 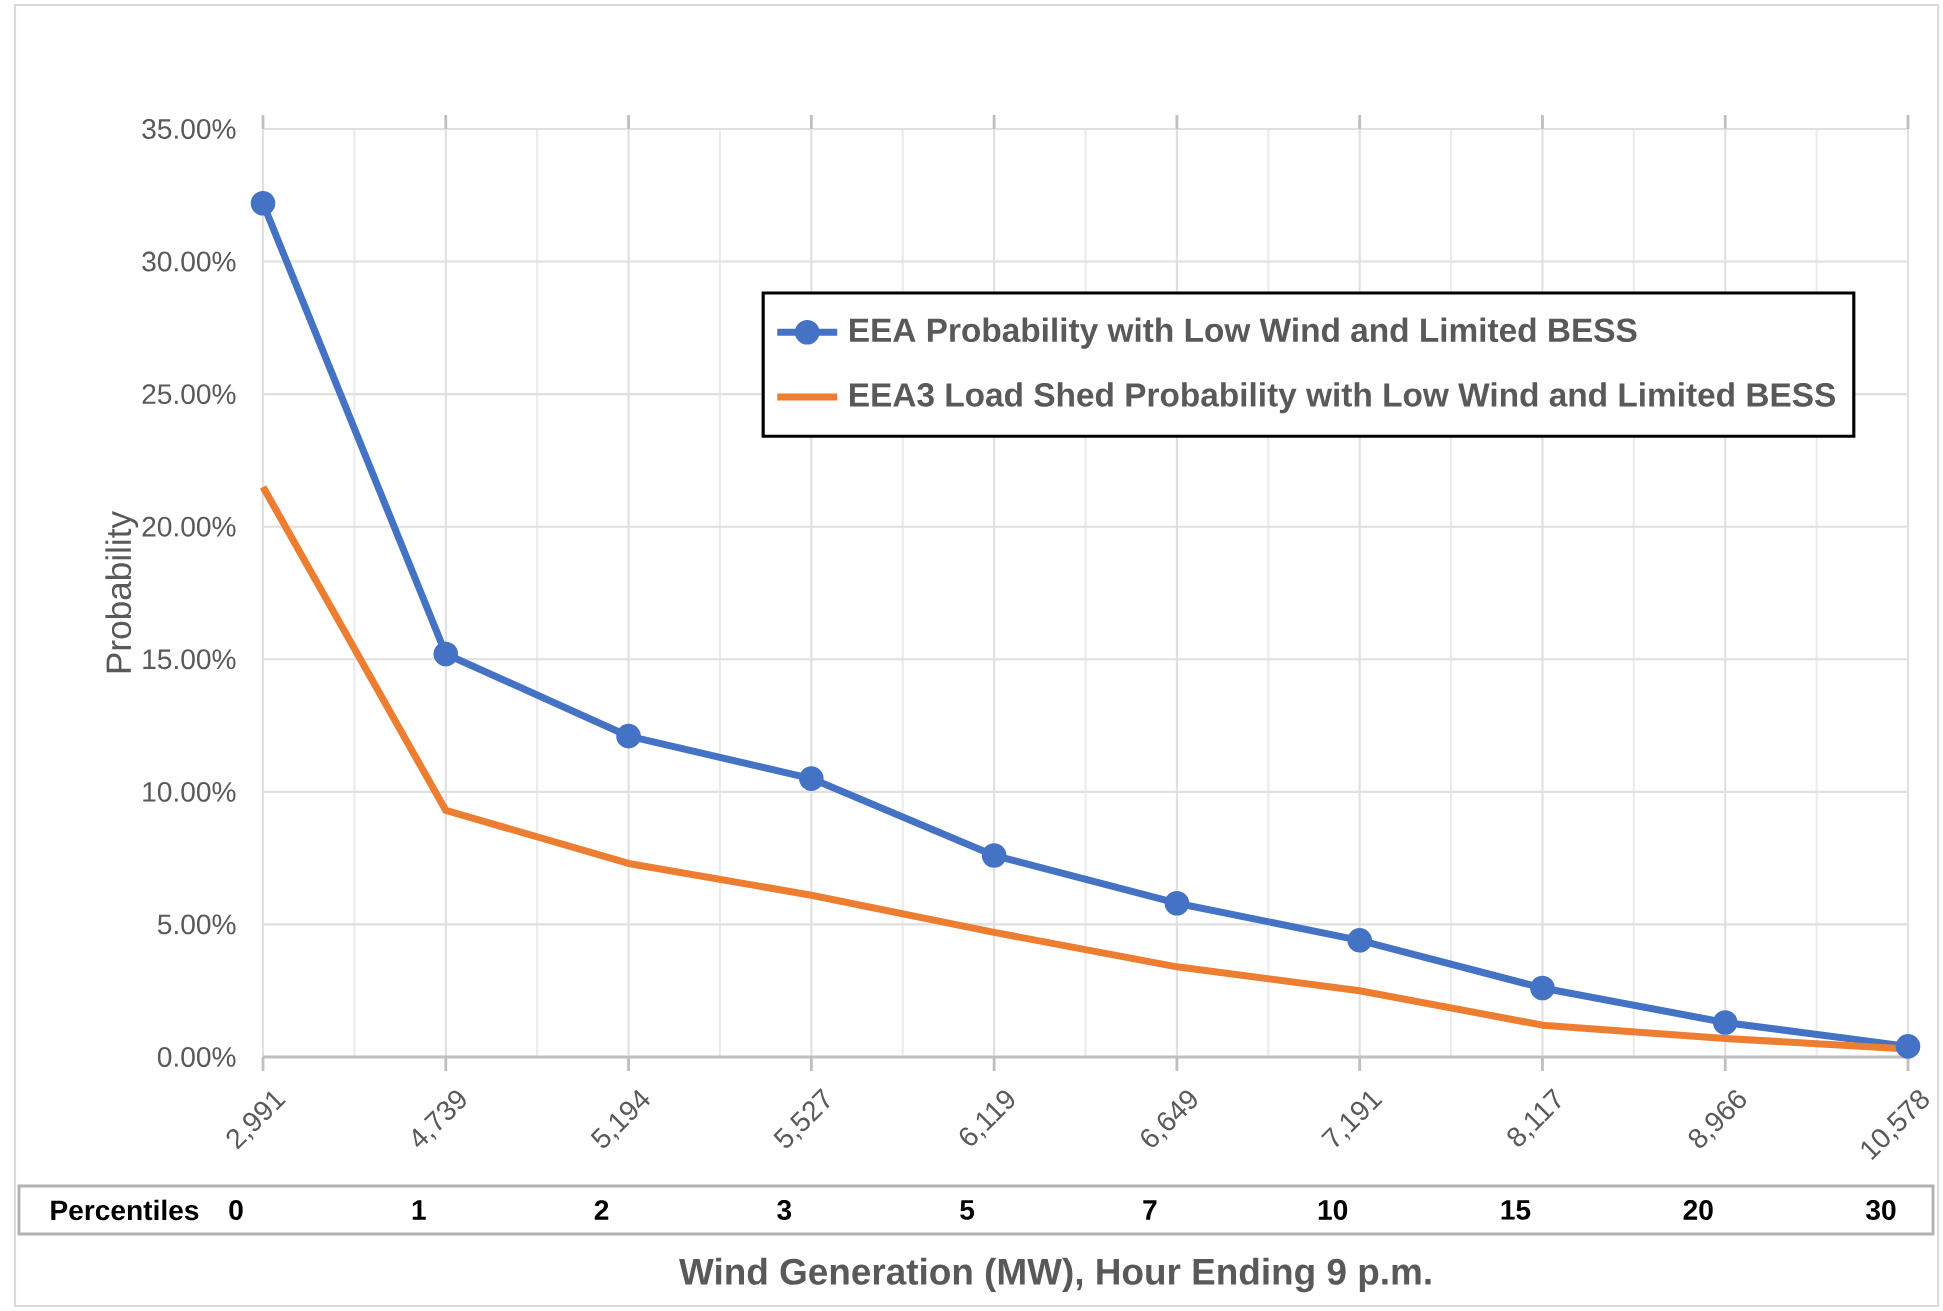 What do you see at coordinates (1150, 1210) in the screenshot?
I see `text: 7` at bounding box center [1150, 1210].